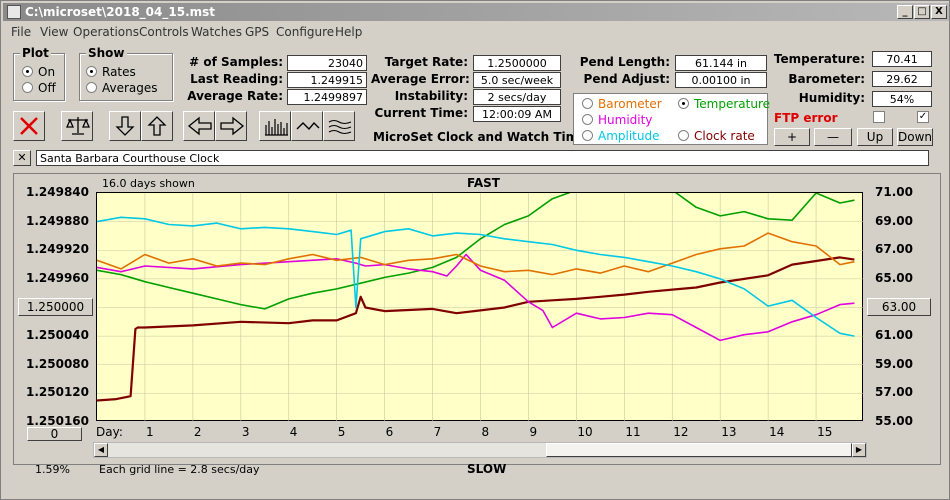 The image size is (950, 500). I want to click on rate-center-button: 1.250000, so click(55, 307).